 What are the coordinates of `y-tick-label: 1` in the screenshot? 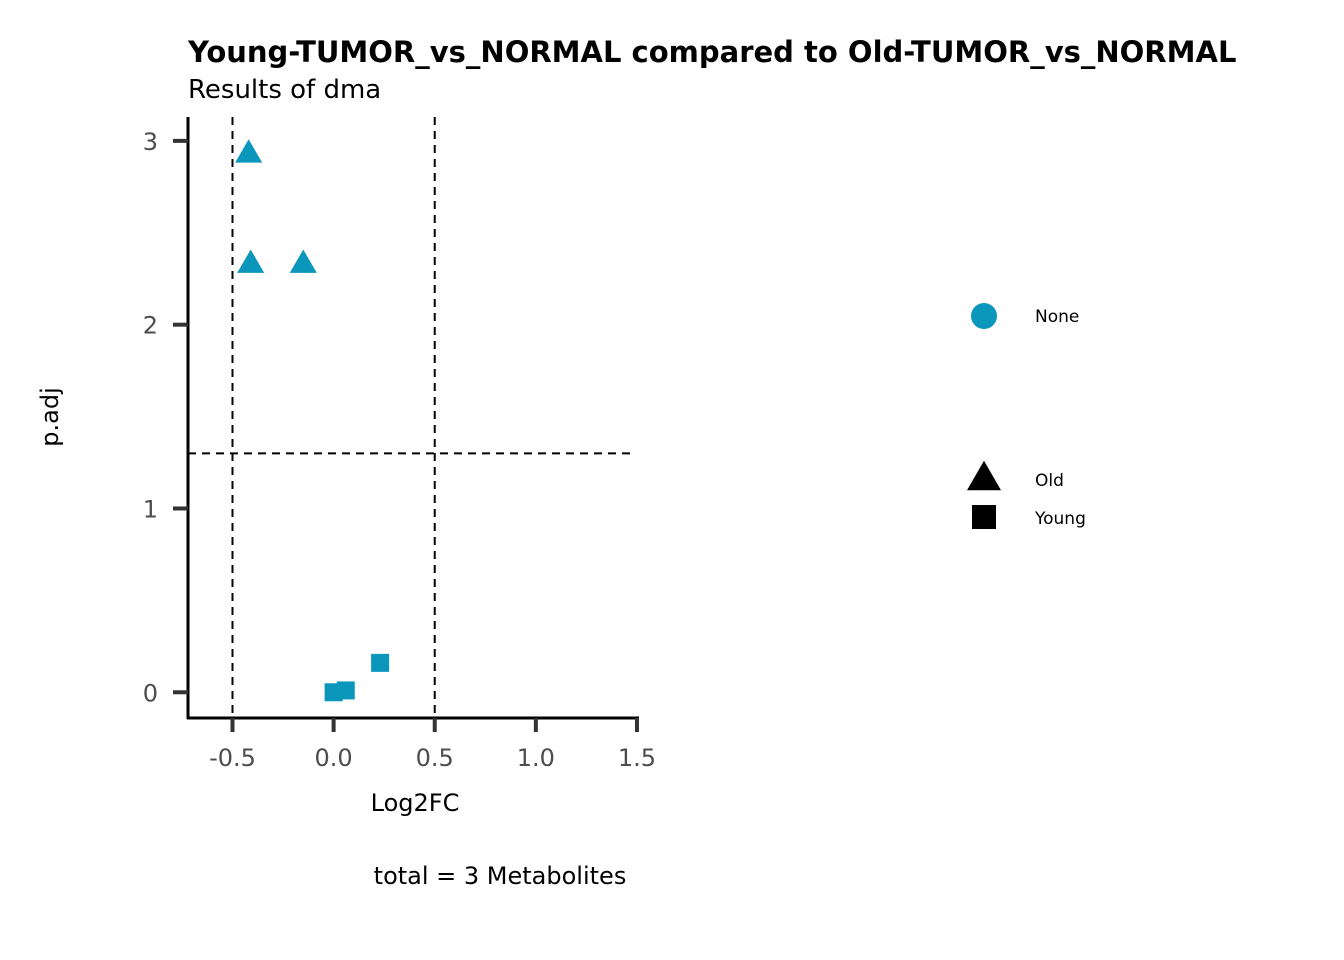 It's located at (150, 509).